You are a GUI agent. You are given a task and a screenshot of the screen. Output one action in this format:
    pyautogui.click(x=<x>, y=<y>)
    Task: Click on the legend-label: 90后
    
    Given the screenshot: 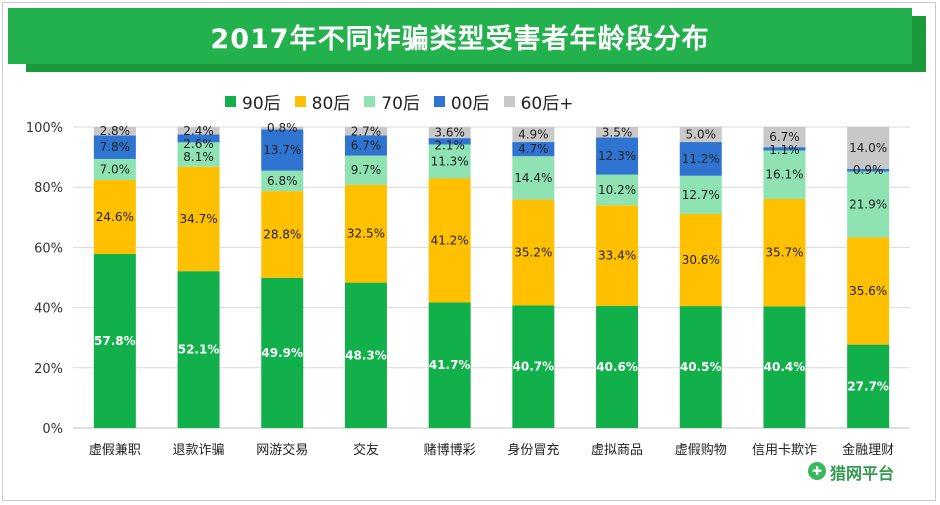 What is the action you would take?
    pyautogui.click(x=261, y=104)
    